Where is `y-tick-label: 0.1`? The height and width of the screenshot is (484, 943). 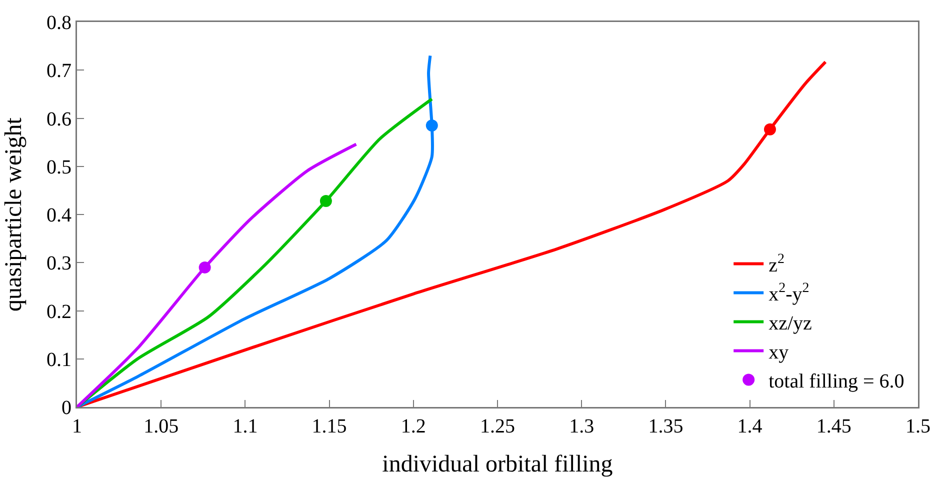 y-tick-label: 0.1 is located at coordinates (59, 359).